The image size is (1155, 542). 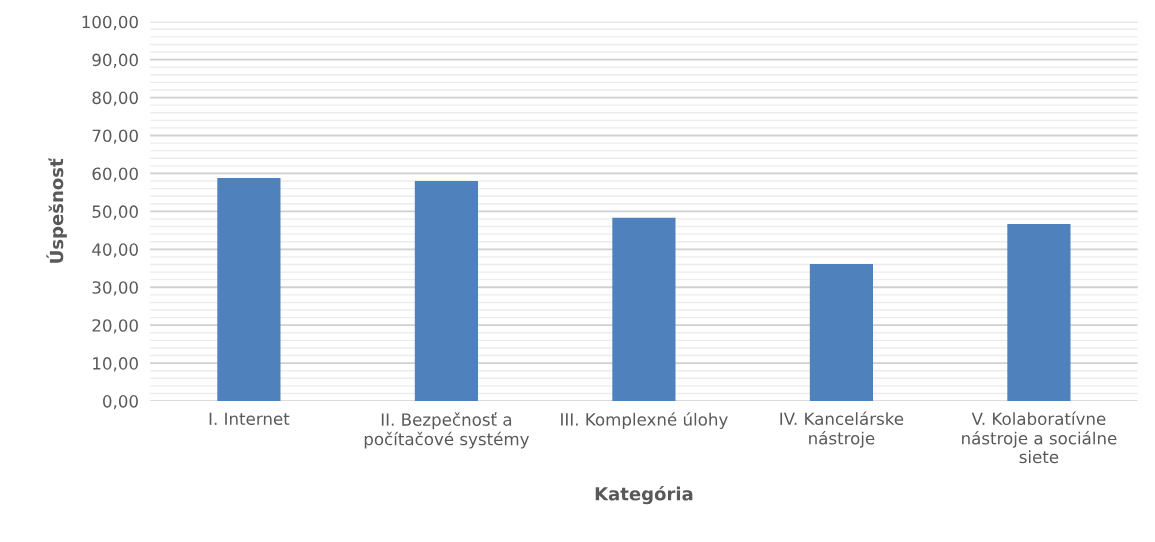 I want to click on y-tick-label: 10,00, so click(x=115, y=364).